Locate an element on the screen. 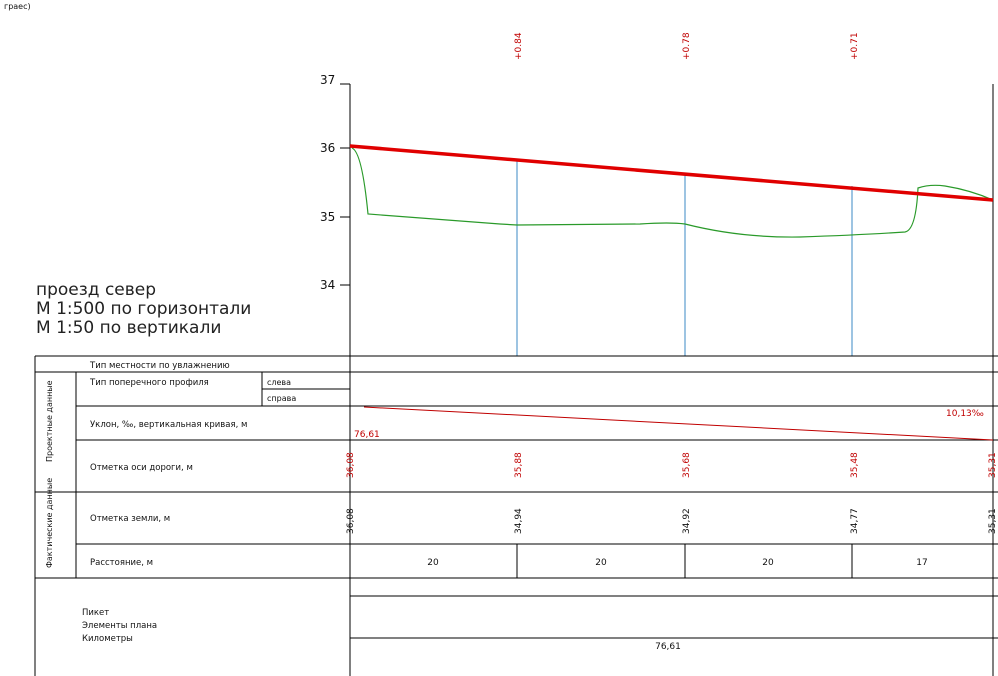 The width and height of the screenshot is (998, 676). slope-length: 76,61 is located at coordinates (367, 435).